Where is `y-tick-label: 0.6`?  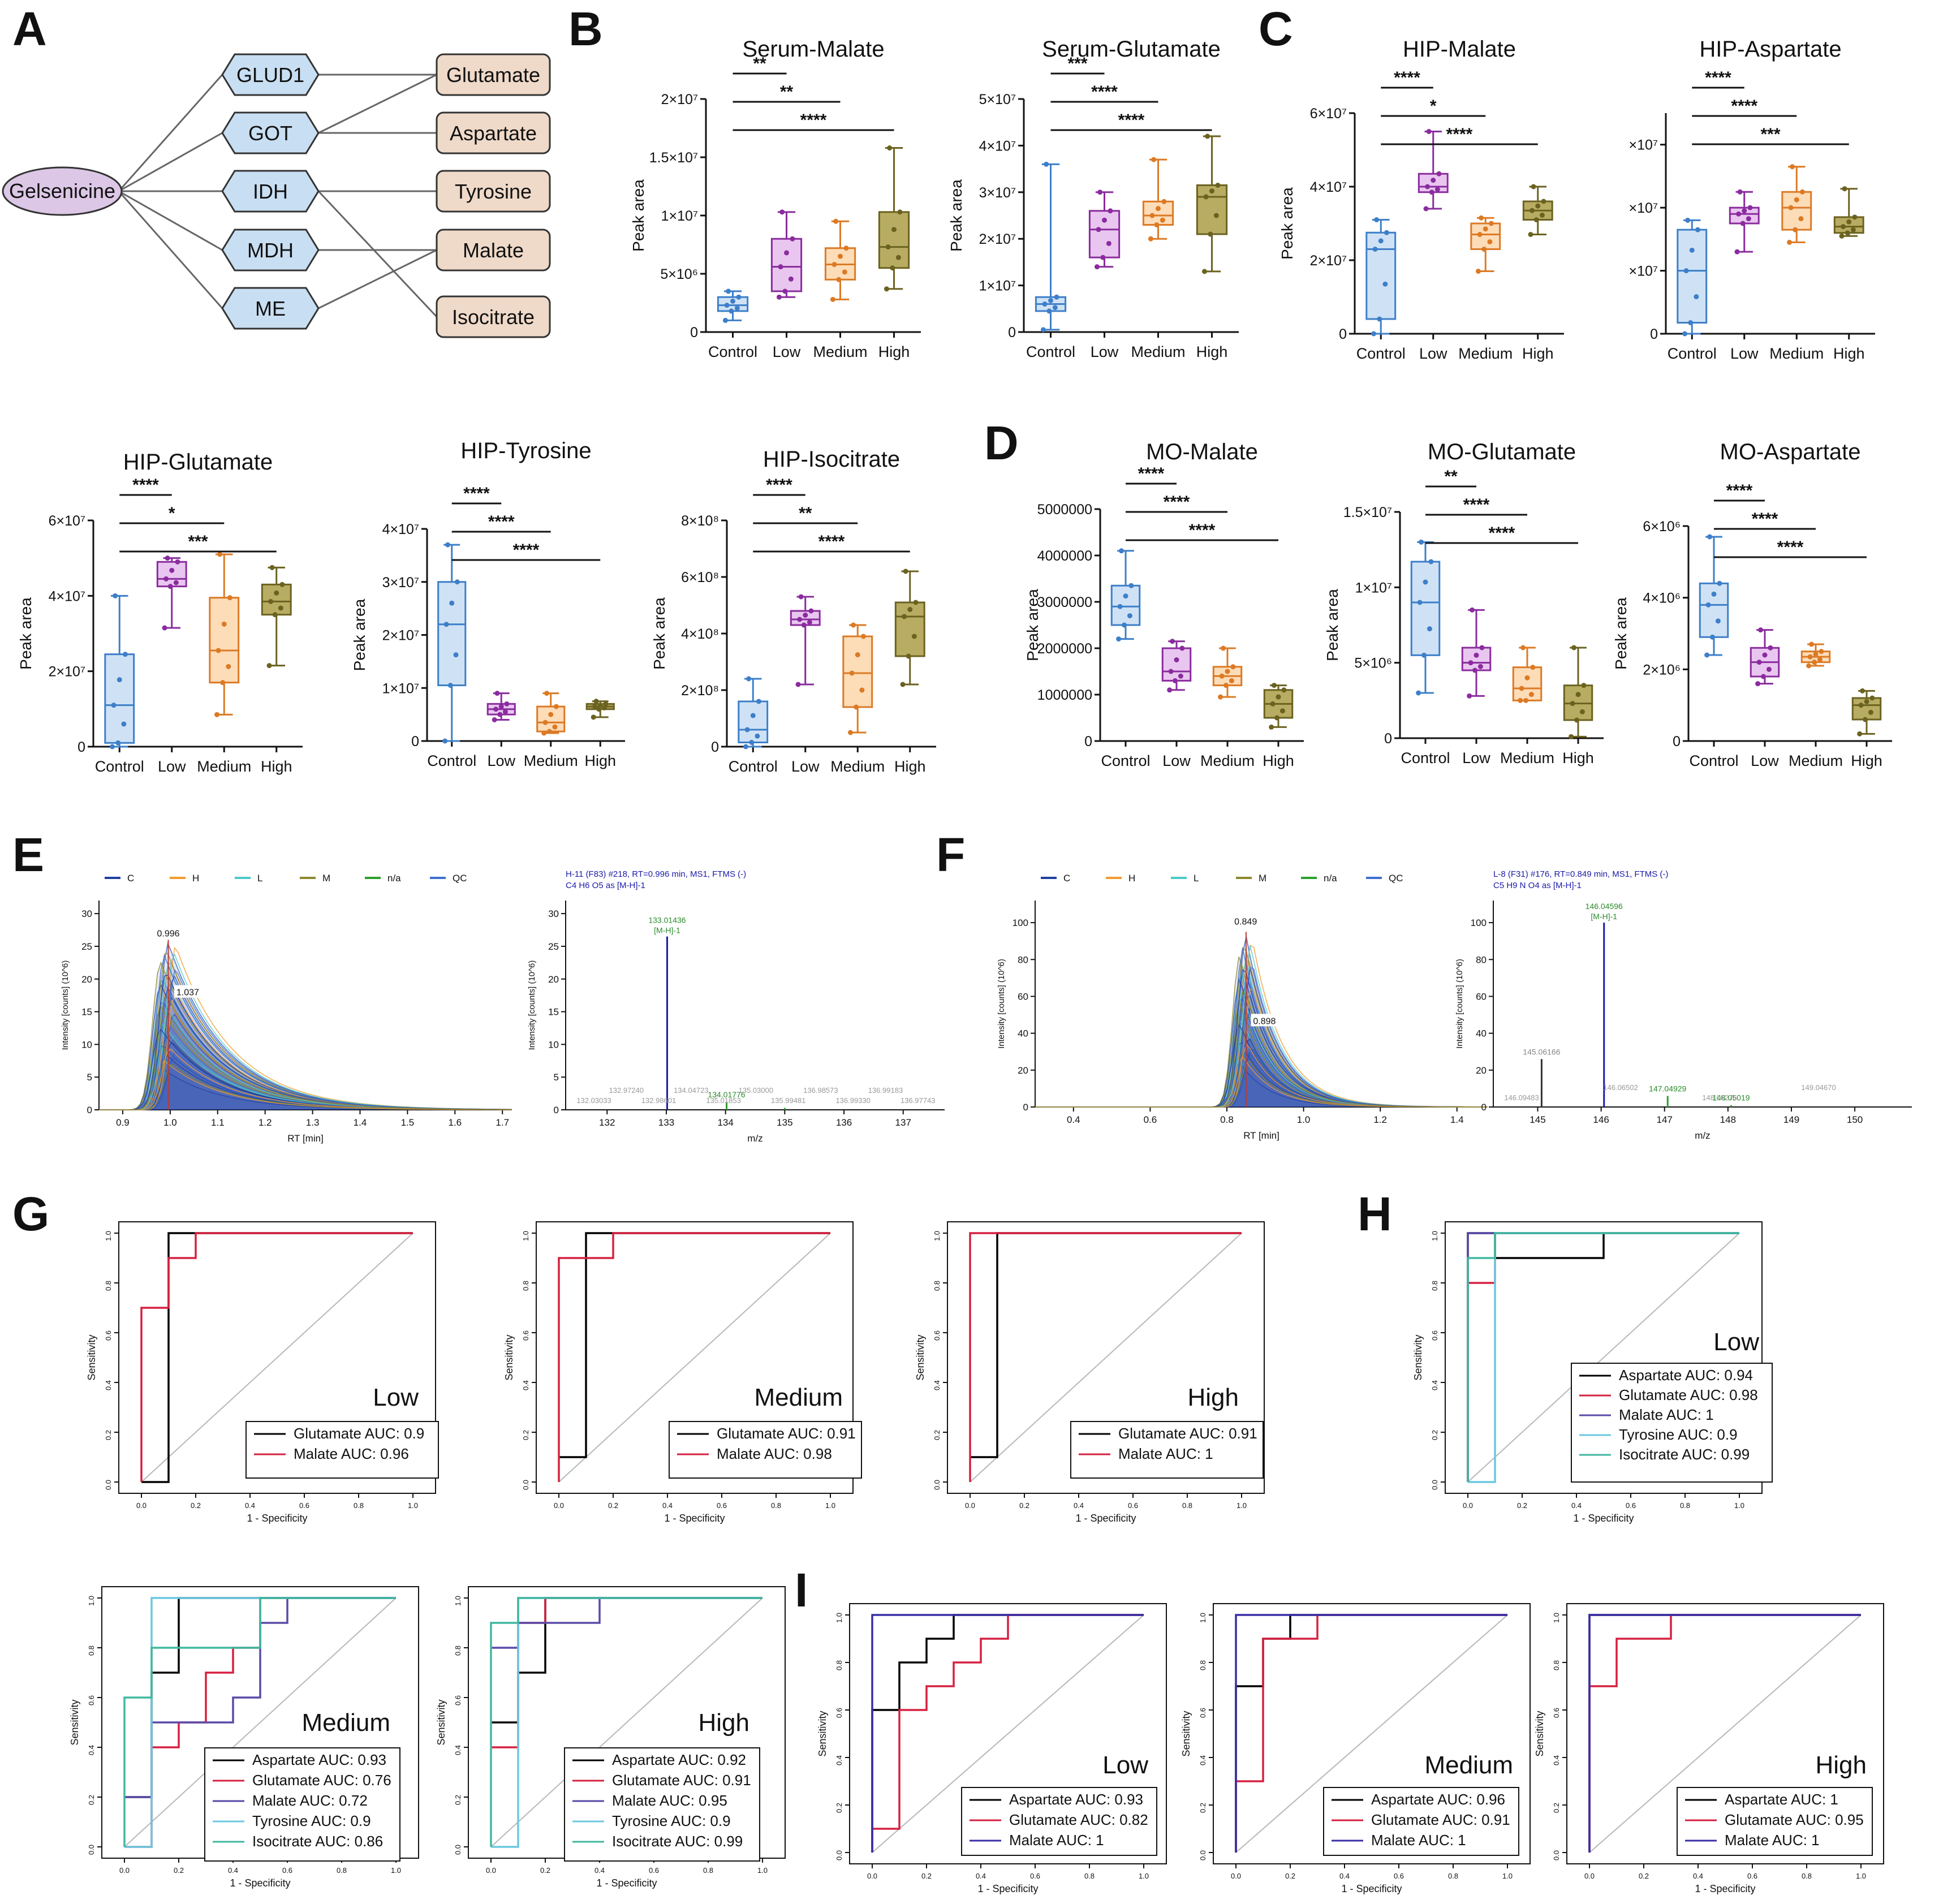
y-tick-label: 0.6 is located at coordinates (91, 1700).